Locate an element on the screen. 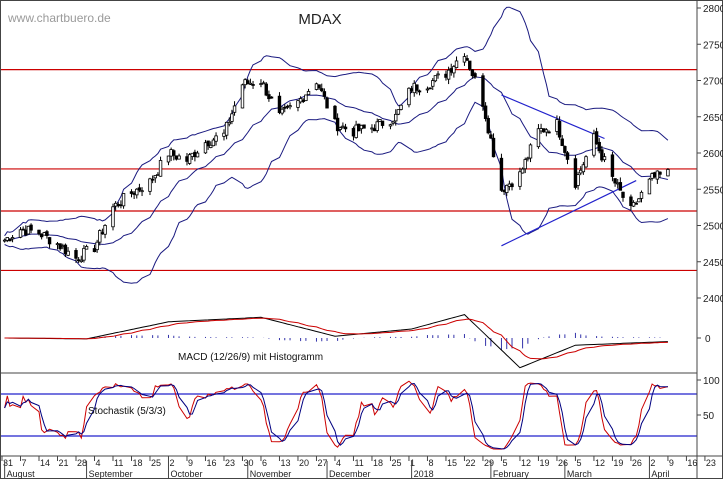 This screenshot has height=484, width=723. price-tick-label-7: 27500 is located at coordinates (713, 45).